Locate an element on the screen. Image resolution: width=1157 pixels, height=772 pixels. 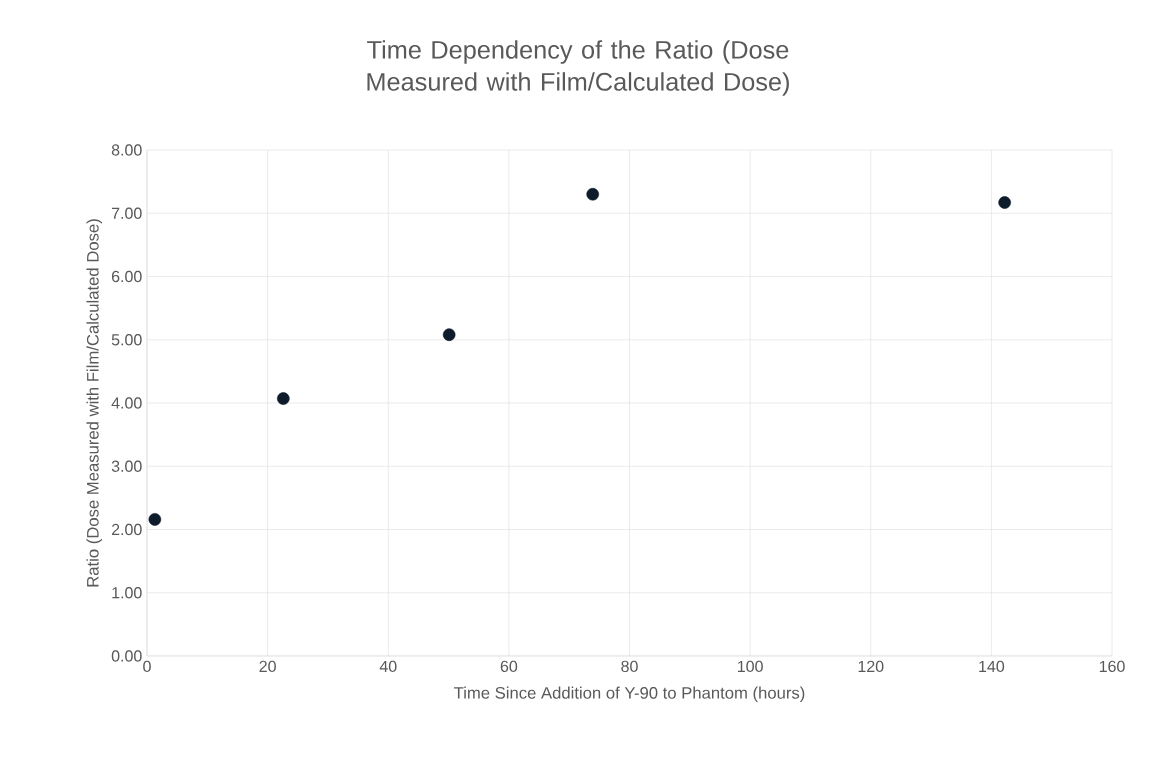
x-axis-title: Time Since Addition of Y-90 to Phantom (hours) is located at coordinates (629, 694).